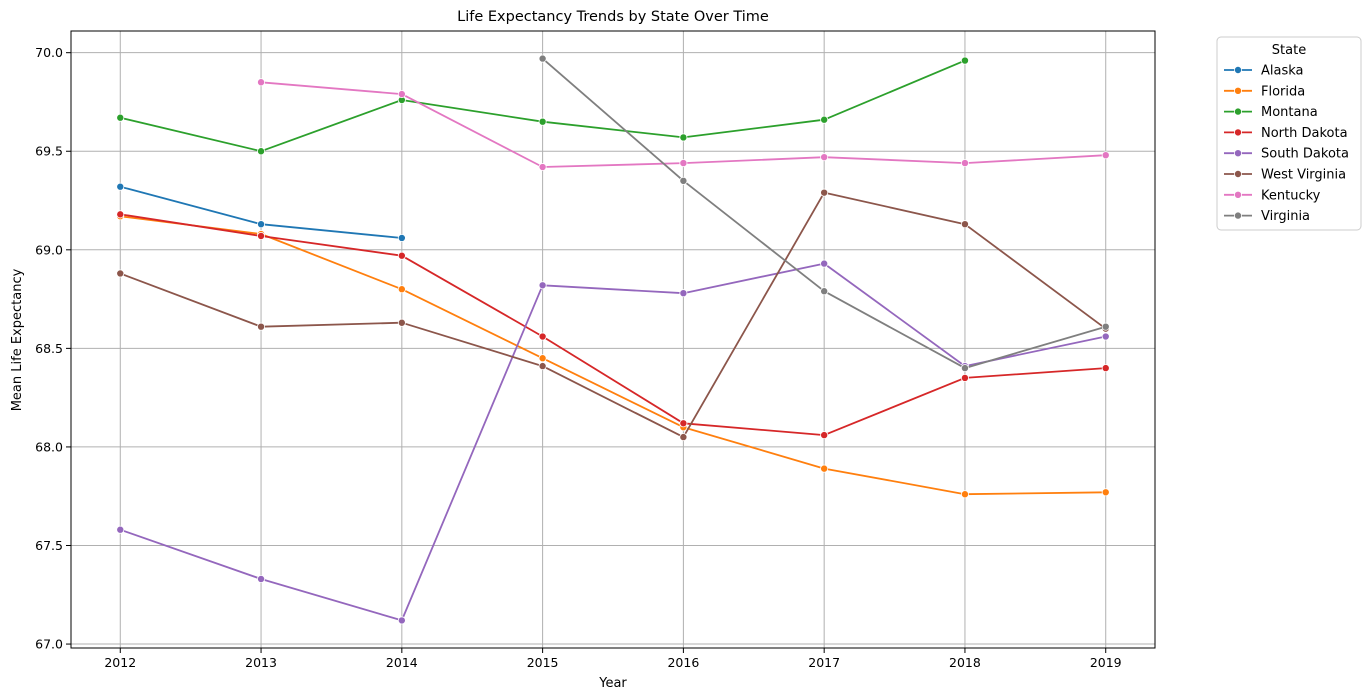 This screenshot has height=699, width=1370. I want to click on y-tick-label: 69.0, so click(49, 249).